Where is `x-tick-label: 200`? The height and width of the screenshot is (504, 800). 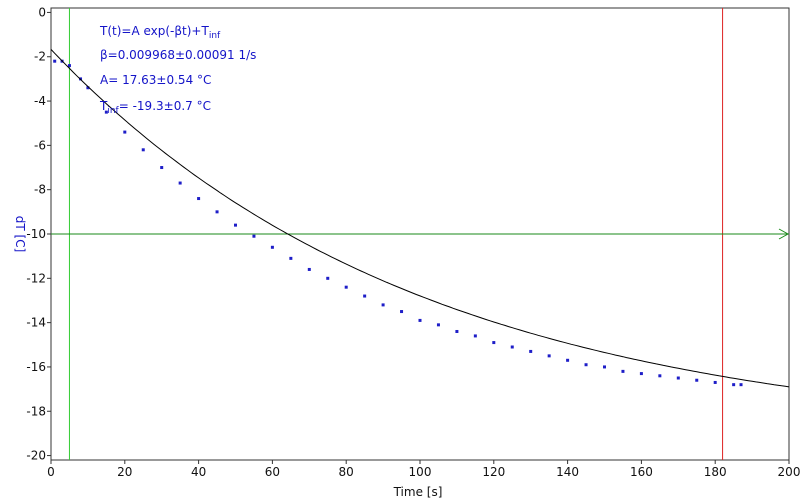
x-tick-label: 200 is located at coordinates (789, 472).